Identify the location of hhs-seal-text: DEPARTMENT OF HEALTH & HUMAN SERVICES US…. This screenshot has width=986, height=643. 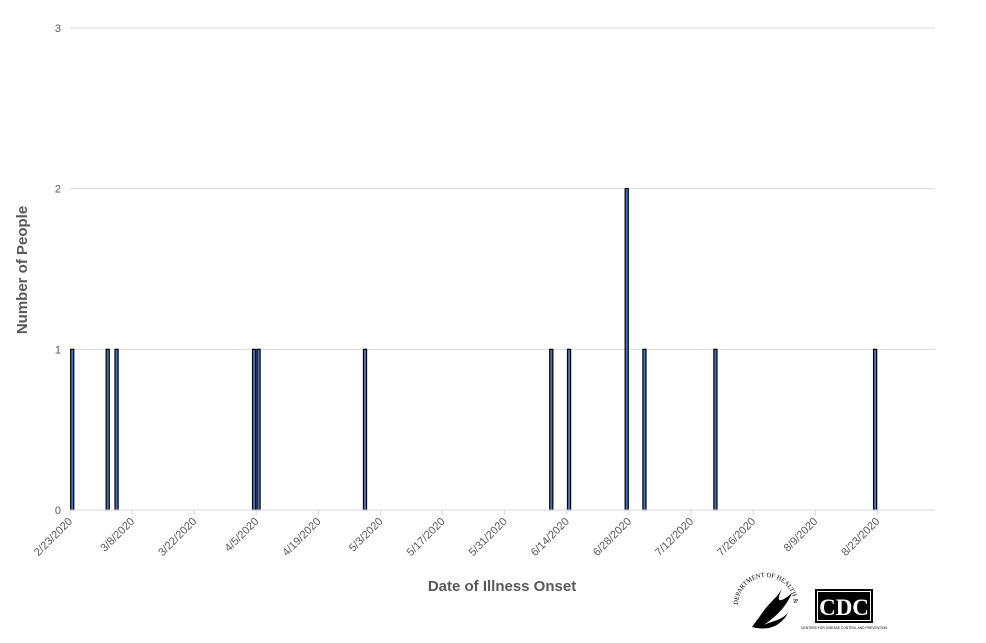
(766, 589).